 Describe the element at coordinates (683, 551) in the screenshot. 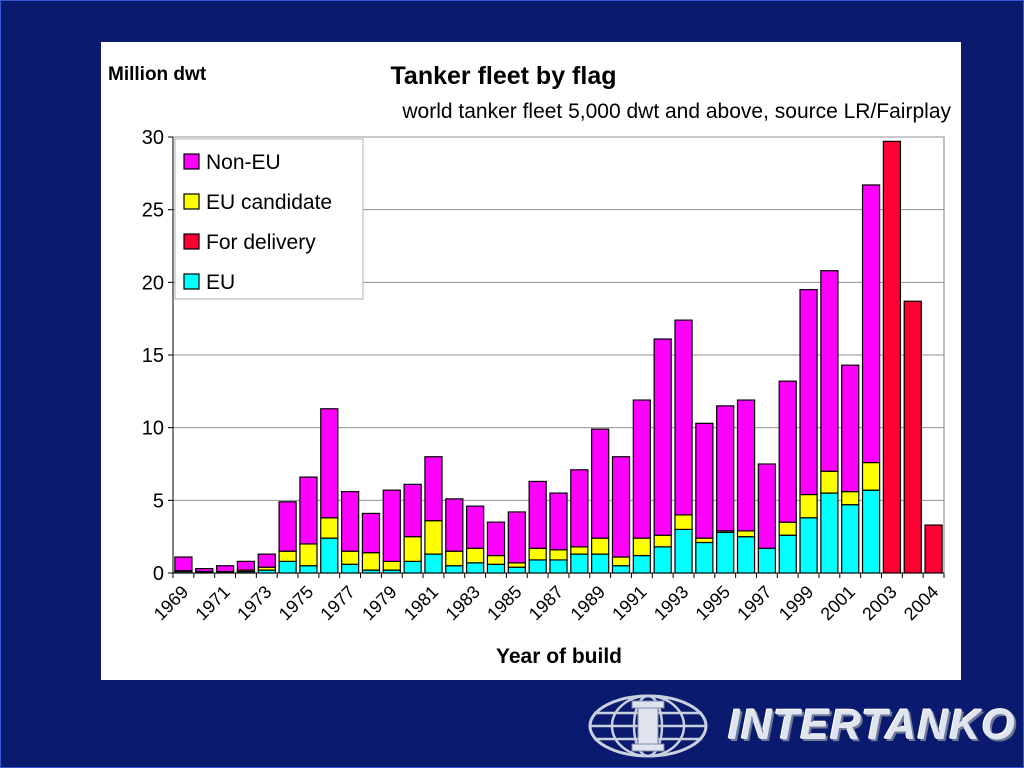

I see `bar-eu-1993` at that location.